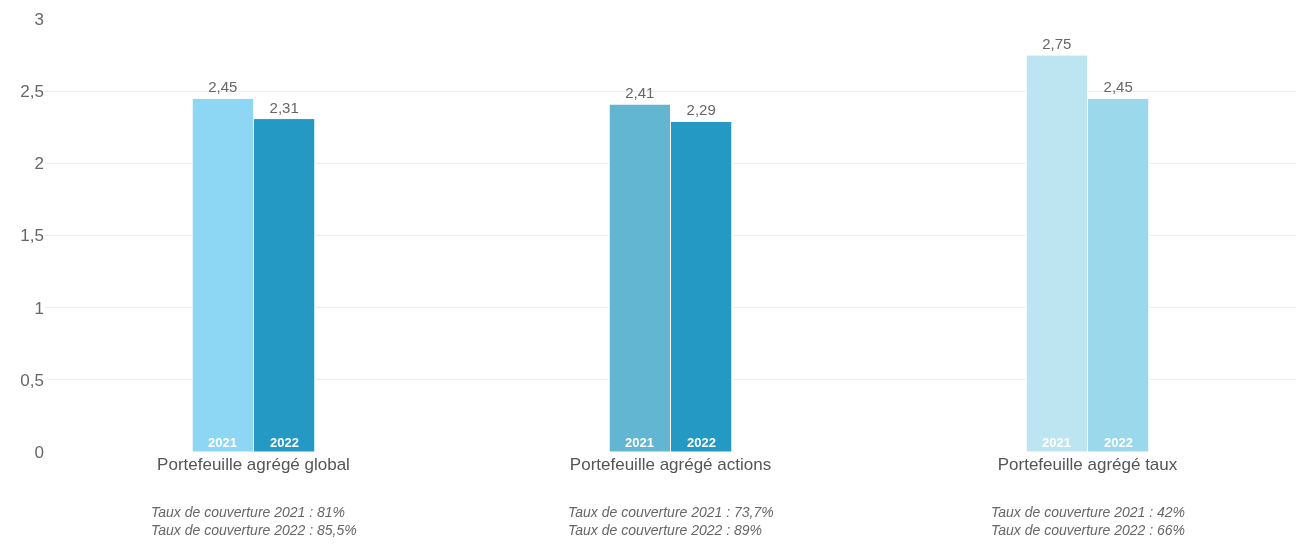 This screenshot has width=1306, height=557. What do you see at coordinates (284, 442) in the screenshot?
I see `series-label: 2022` at bounding box center [284, 442].